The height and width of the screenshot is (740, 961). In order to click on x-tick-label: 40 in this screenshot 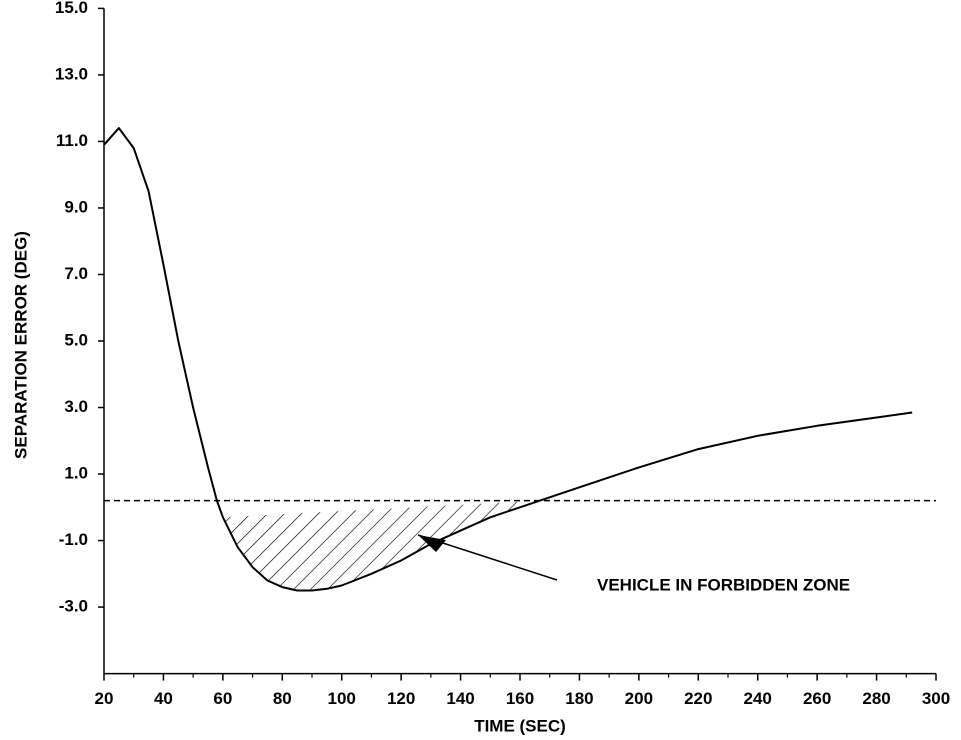, I will do `click(163, 698)`.